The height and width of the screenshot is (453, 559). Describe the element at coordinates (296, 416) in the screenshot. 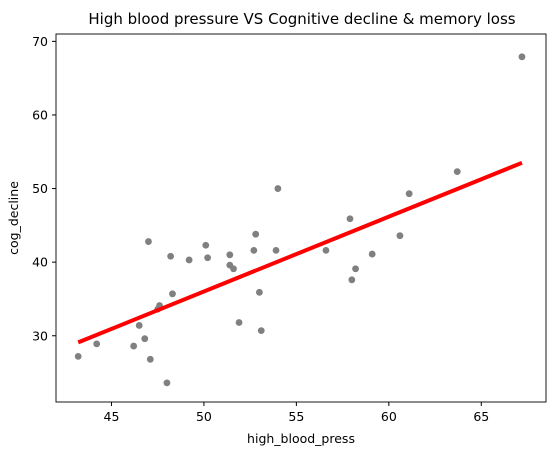

I see `x-tick-label: 55` at that location.